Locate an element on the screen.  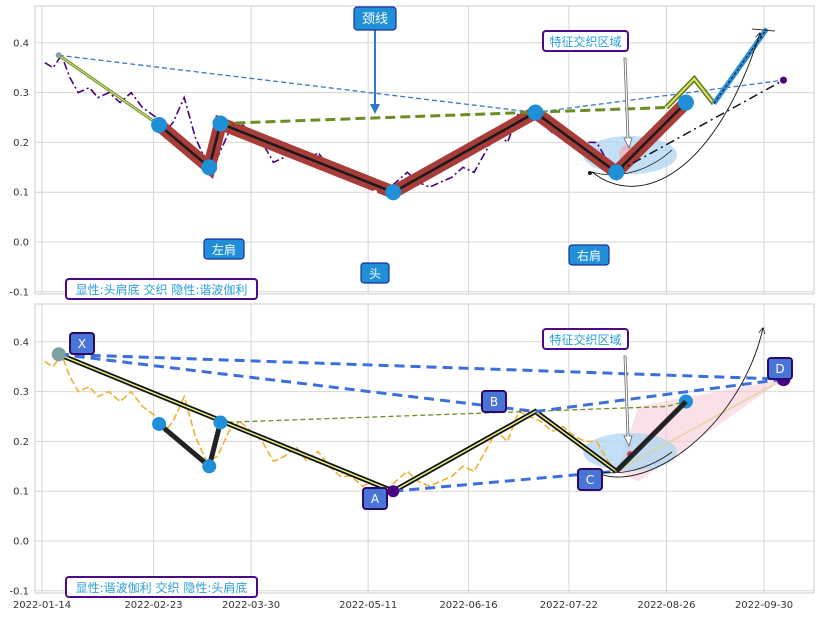
bottom-overlap-label: 特征交织区域 is located at coordinates (585, 339).